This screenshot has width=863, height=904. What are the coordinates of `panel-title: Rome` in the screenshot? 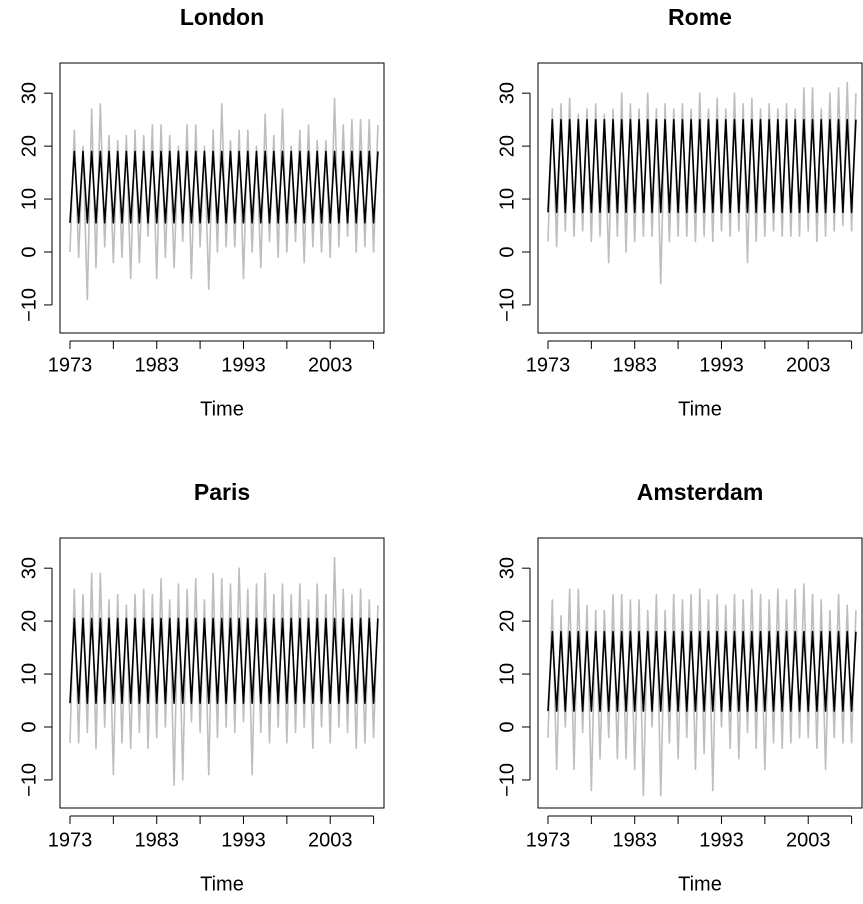 It's located at (700, 17).